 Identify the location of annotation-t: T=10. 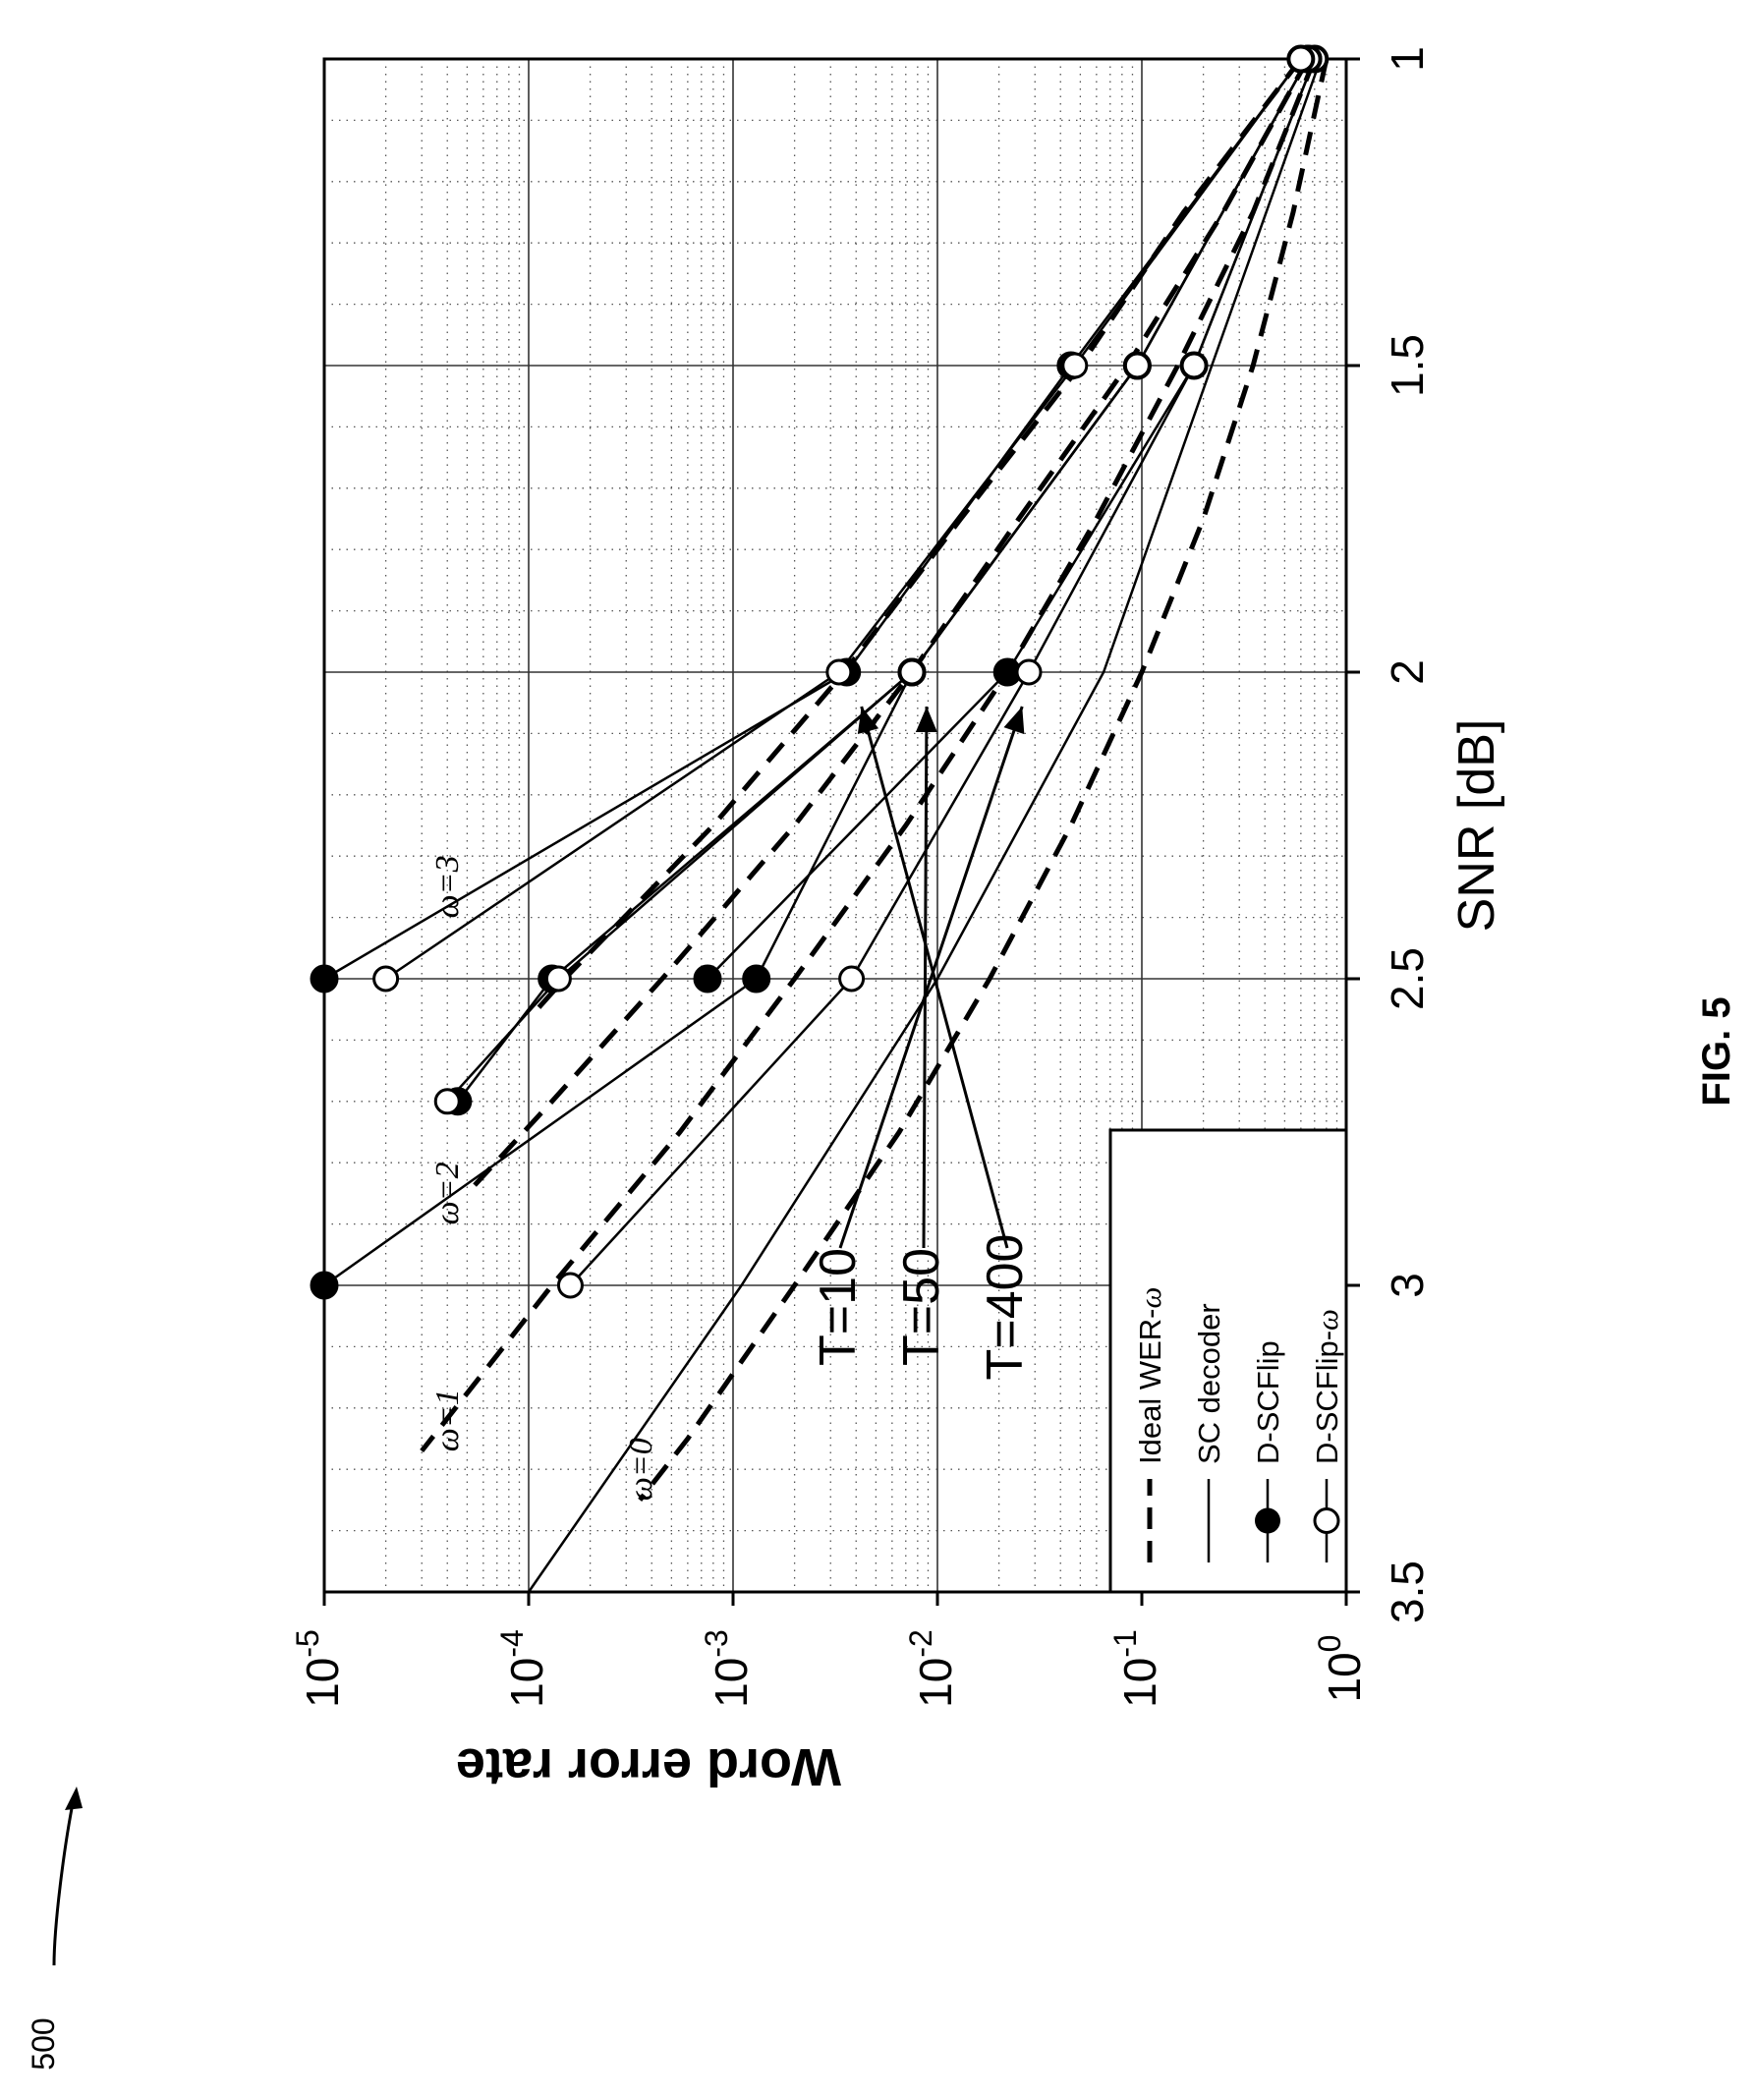
(917, 1036).